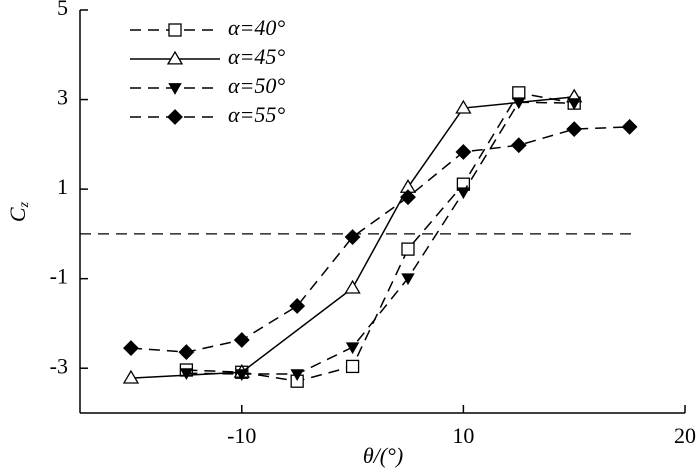 The width and height of the screenshot is (700, 471). Describe the element at coordinates (241, 435) in the screenshot. I see `x-tick-label: -10` at that location.